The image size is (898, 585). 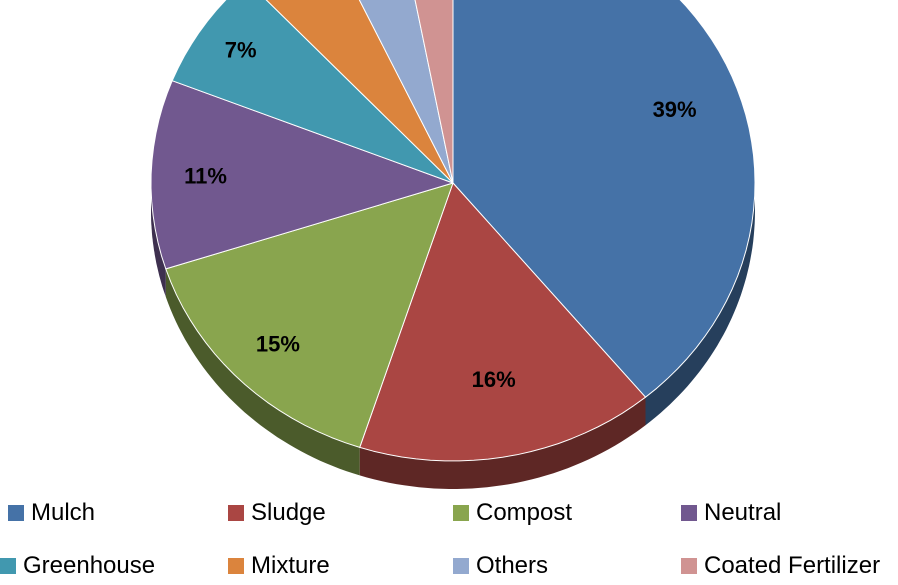 I want to click on legend-swatch-compost, so click(x=461, y=513).